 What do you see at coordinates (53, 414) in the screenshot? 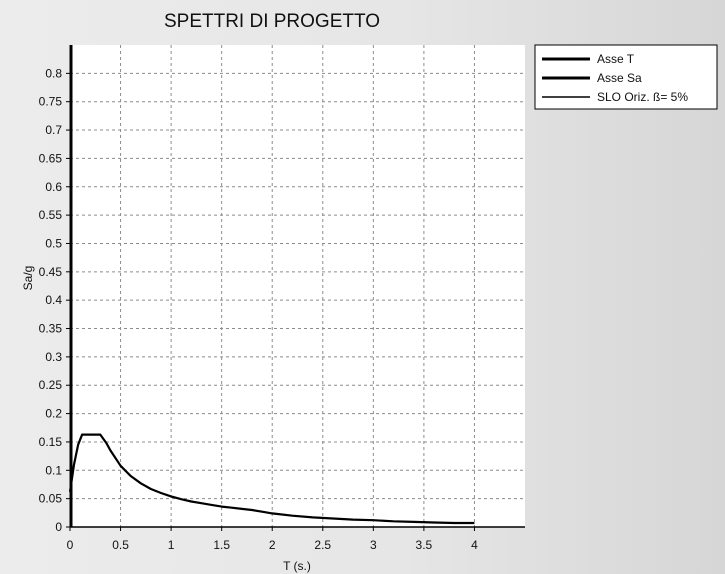
I see `y-tick-label: 0.2` at bounding box center [53, 414].